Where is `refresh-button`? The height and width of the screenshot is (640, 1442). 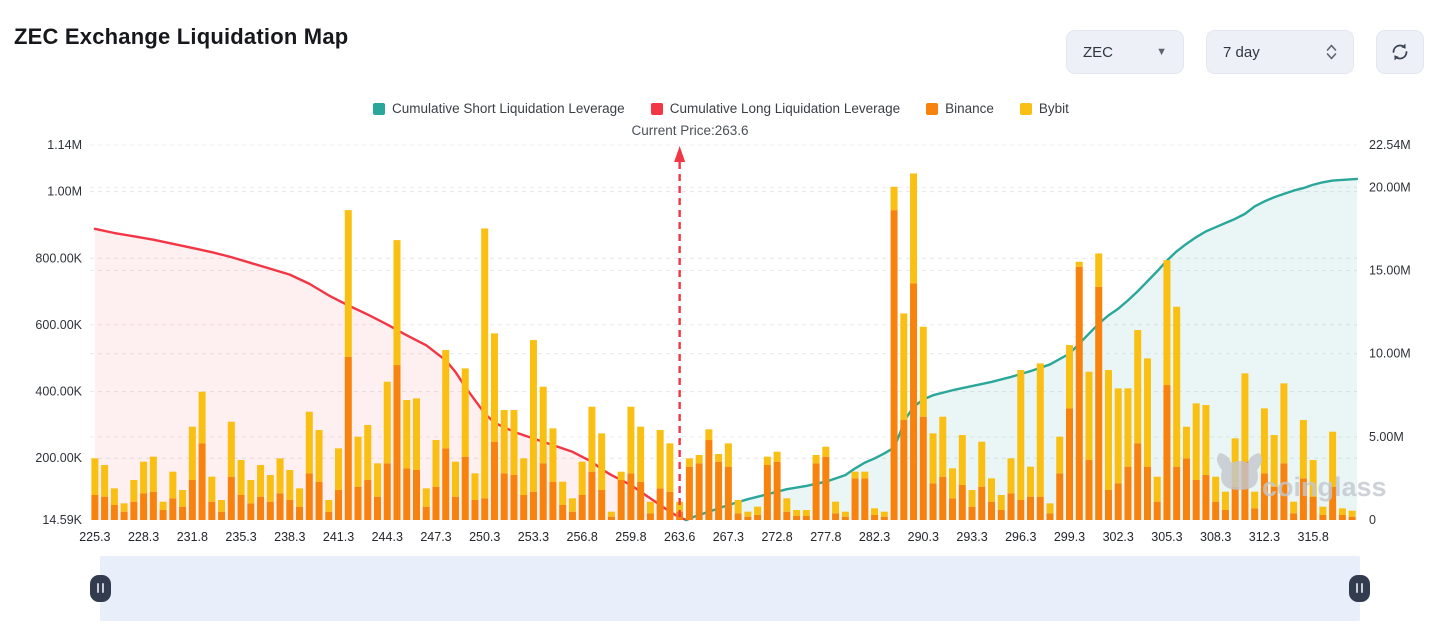
refresh-button is located at coordinates (1400, 52).